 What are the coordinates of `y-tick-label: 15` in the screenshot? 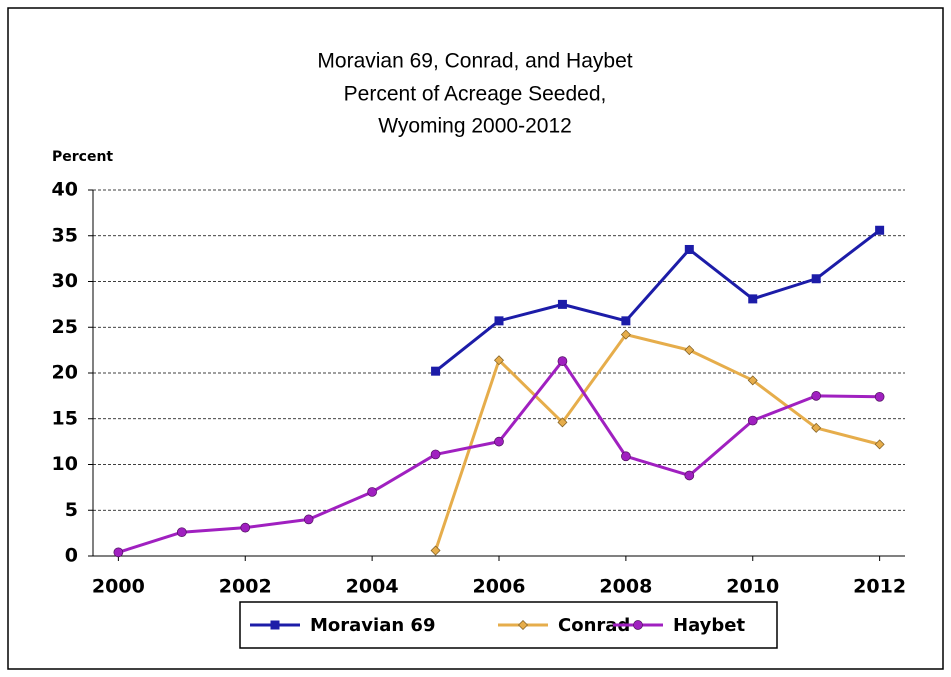 It's located at (65, 418).